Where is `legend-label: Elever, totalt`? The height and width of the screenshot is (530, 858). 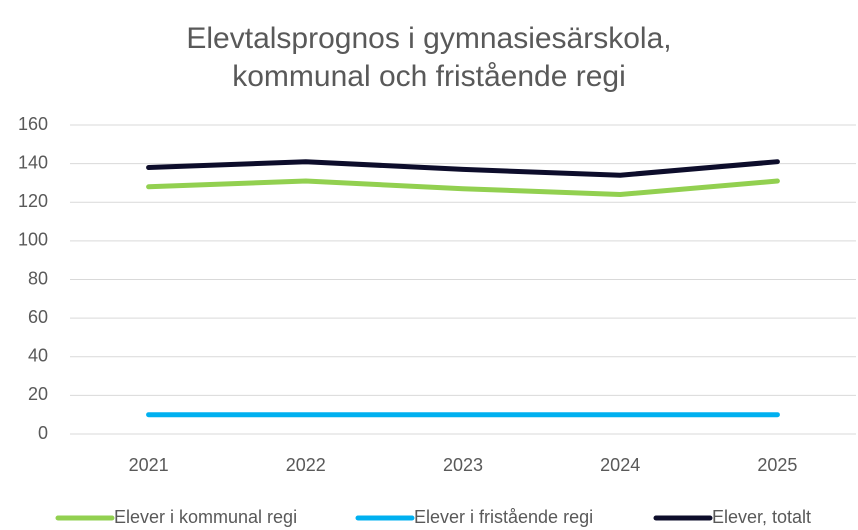 legend-label: Elever, totalt is located at coordinates (761, 517).